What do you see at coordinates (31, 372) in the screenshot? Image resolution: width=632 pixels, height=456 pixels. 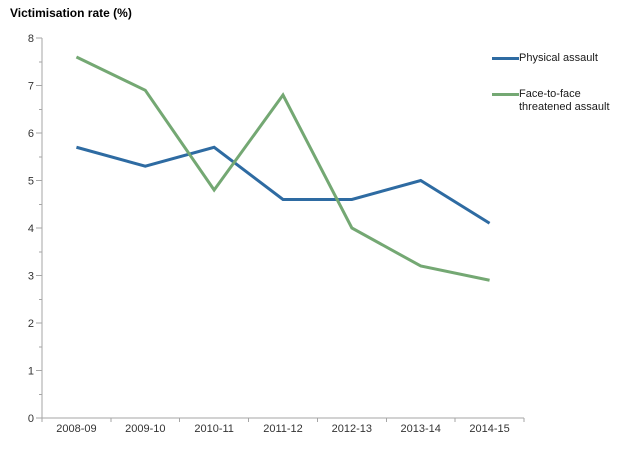 I see `y-axis-tick-label: 1` at bounding box center [31, 372].